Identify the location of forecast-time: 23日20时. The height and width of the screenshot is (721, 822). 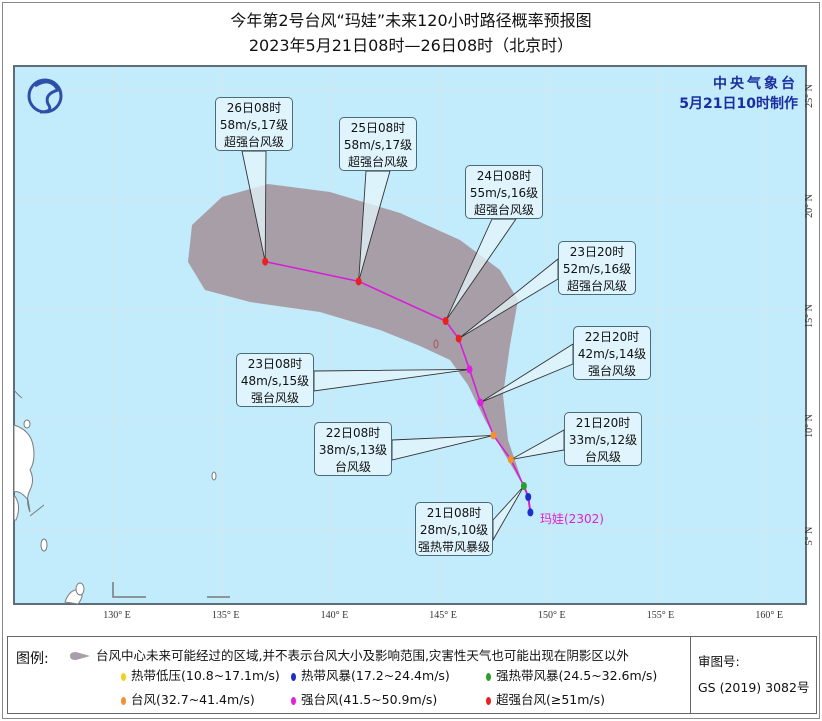
(597, 252).